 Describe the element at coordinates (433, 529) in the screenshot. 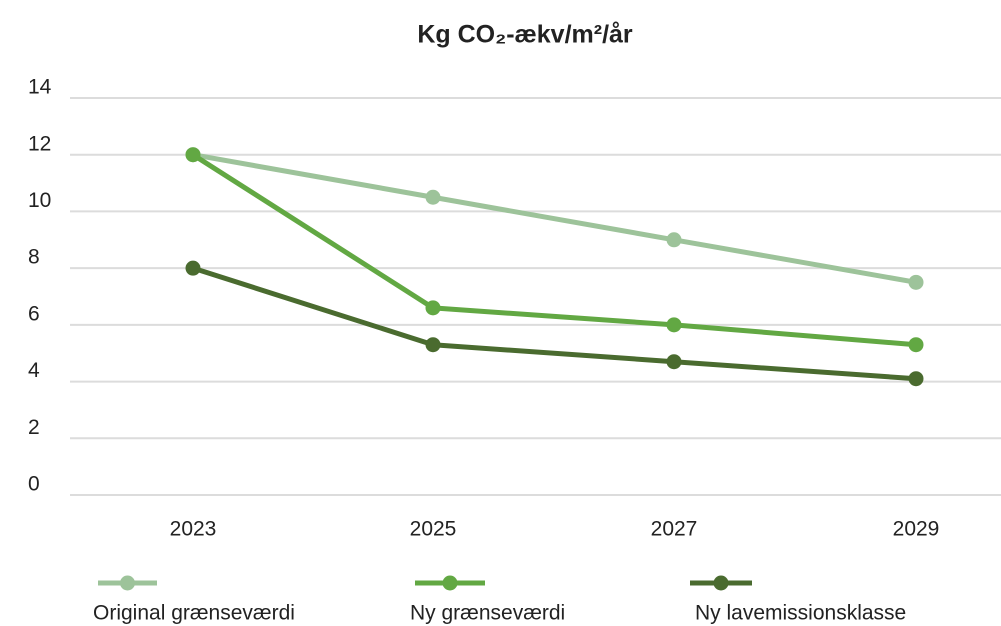

I see `x-tick-label: 2025` at that location.